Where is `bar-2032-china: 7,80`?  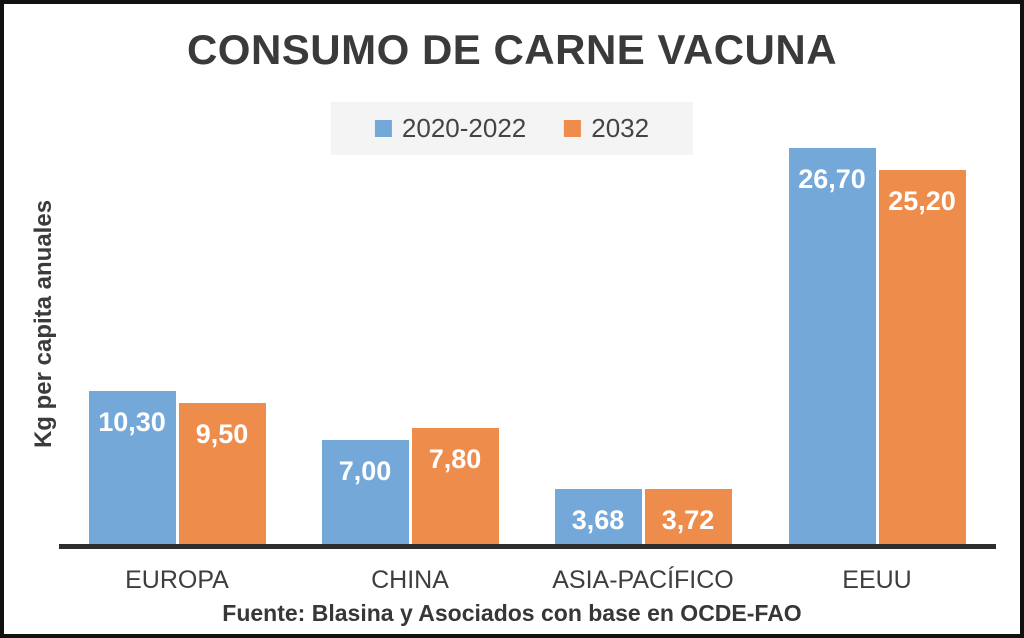
bar-2032-china: 7,80 is located at coordinates (455, 486).